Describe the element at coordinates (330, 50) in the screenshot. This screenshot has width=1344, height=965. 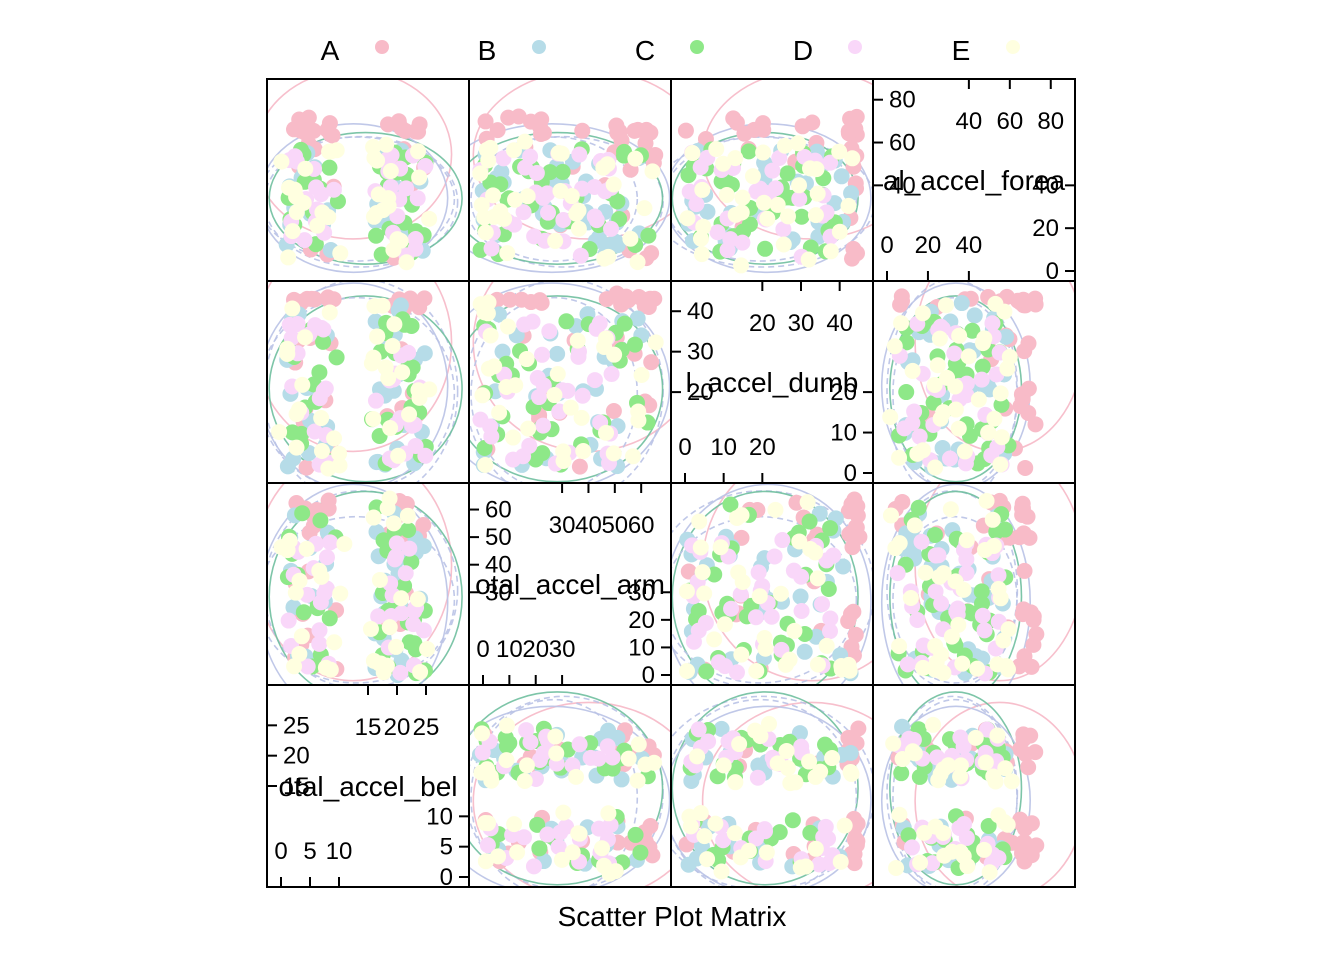
I see `legend-label-a: A` at that location.